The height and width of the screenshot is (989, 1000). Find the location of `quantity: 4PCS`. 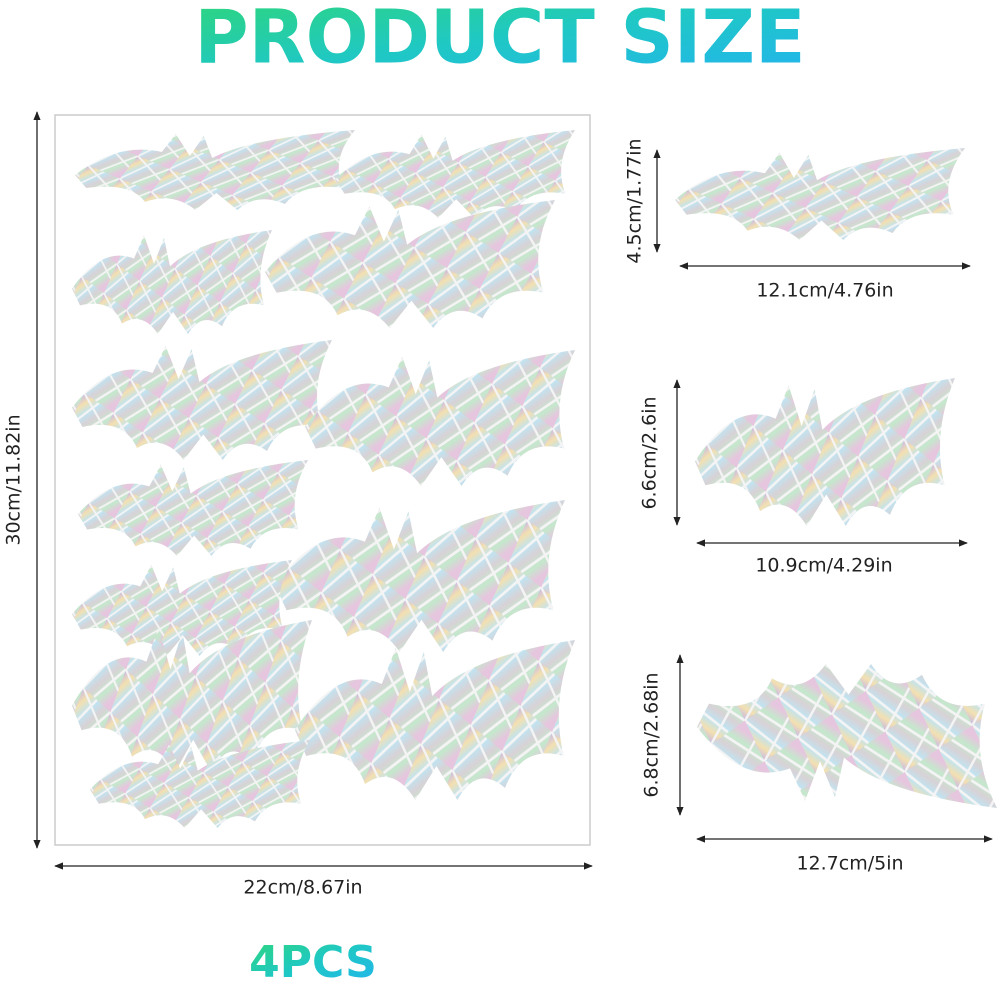

quantity: 4PCS is located at coordinates (313, 962).